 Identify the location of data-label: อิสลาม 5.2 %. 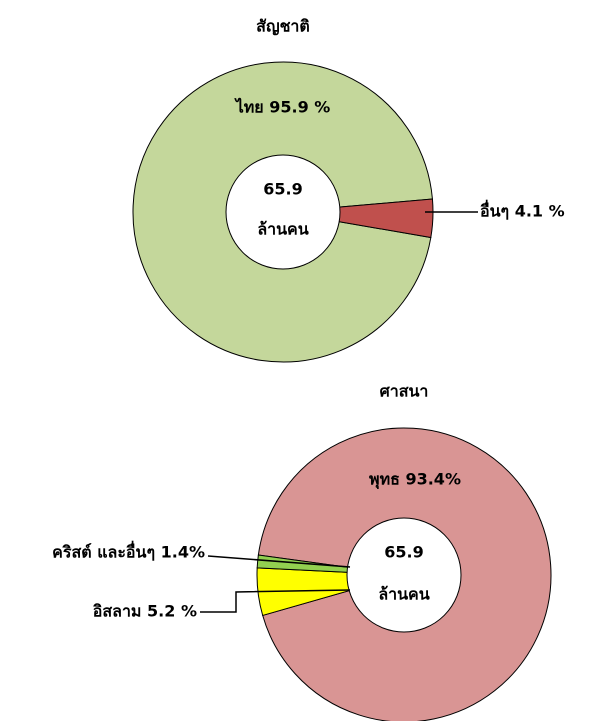
(144, 611).